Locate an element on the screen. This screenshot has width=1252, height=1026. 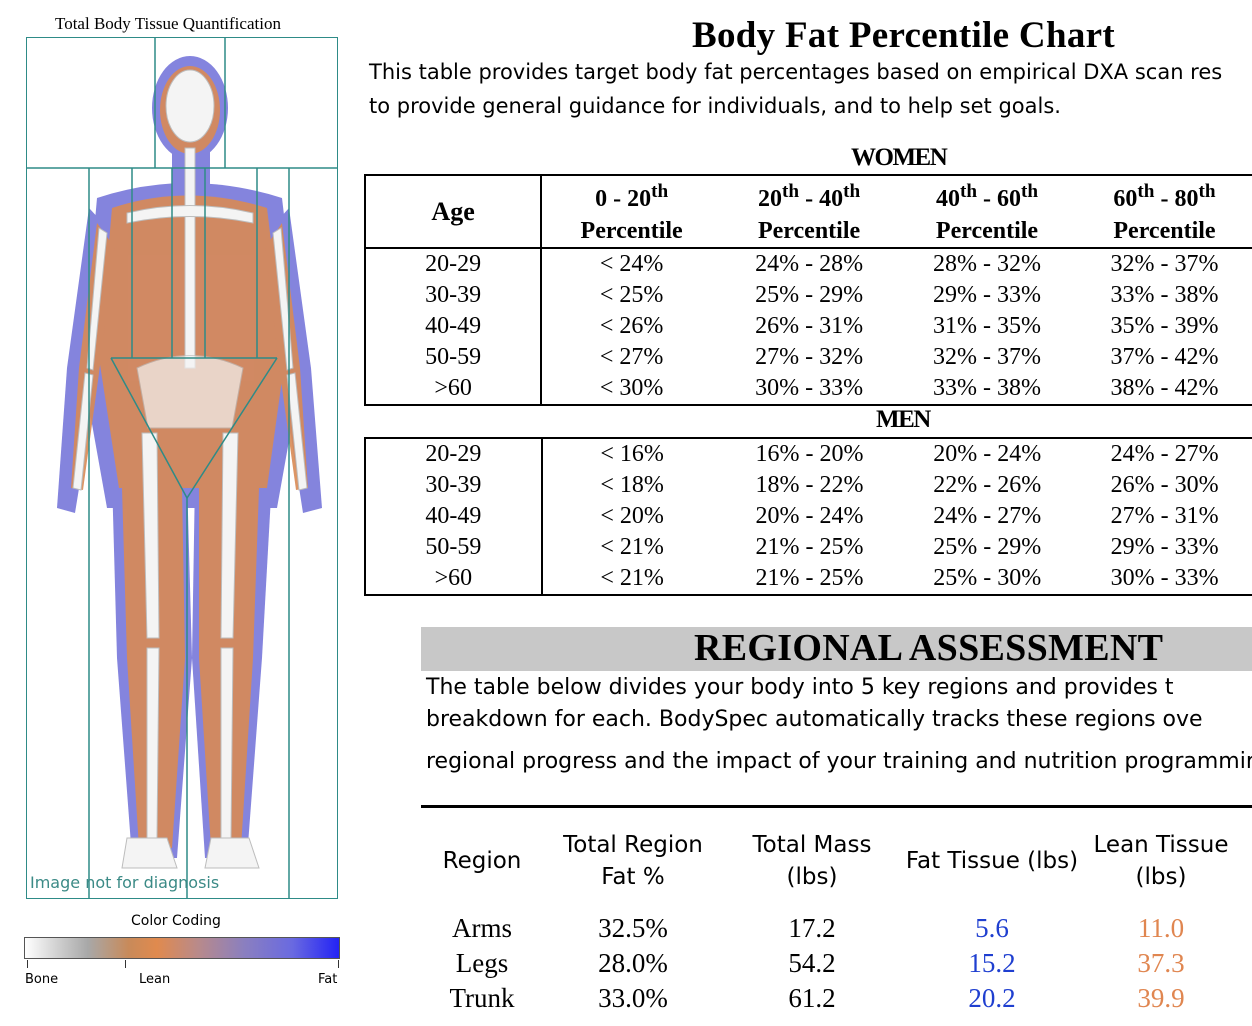
color-tick-lean is located at coordinates (125, 964).